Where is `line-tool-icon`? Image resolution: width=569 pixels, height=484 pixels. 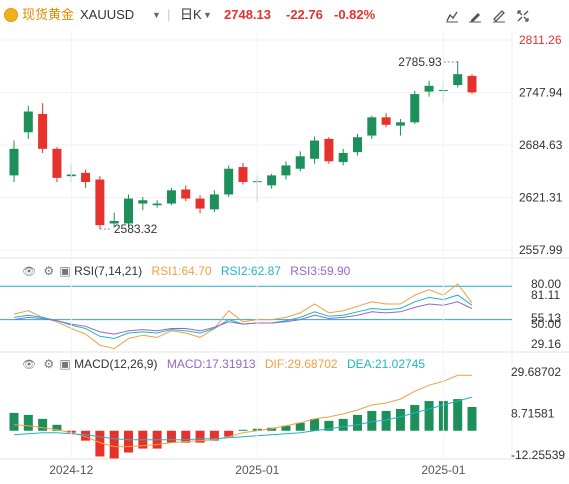 line-tool-icon is located at coordinates (452, 16).